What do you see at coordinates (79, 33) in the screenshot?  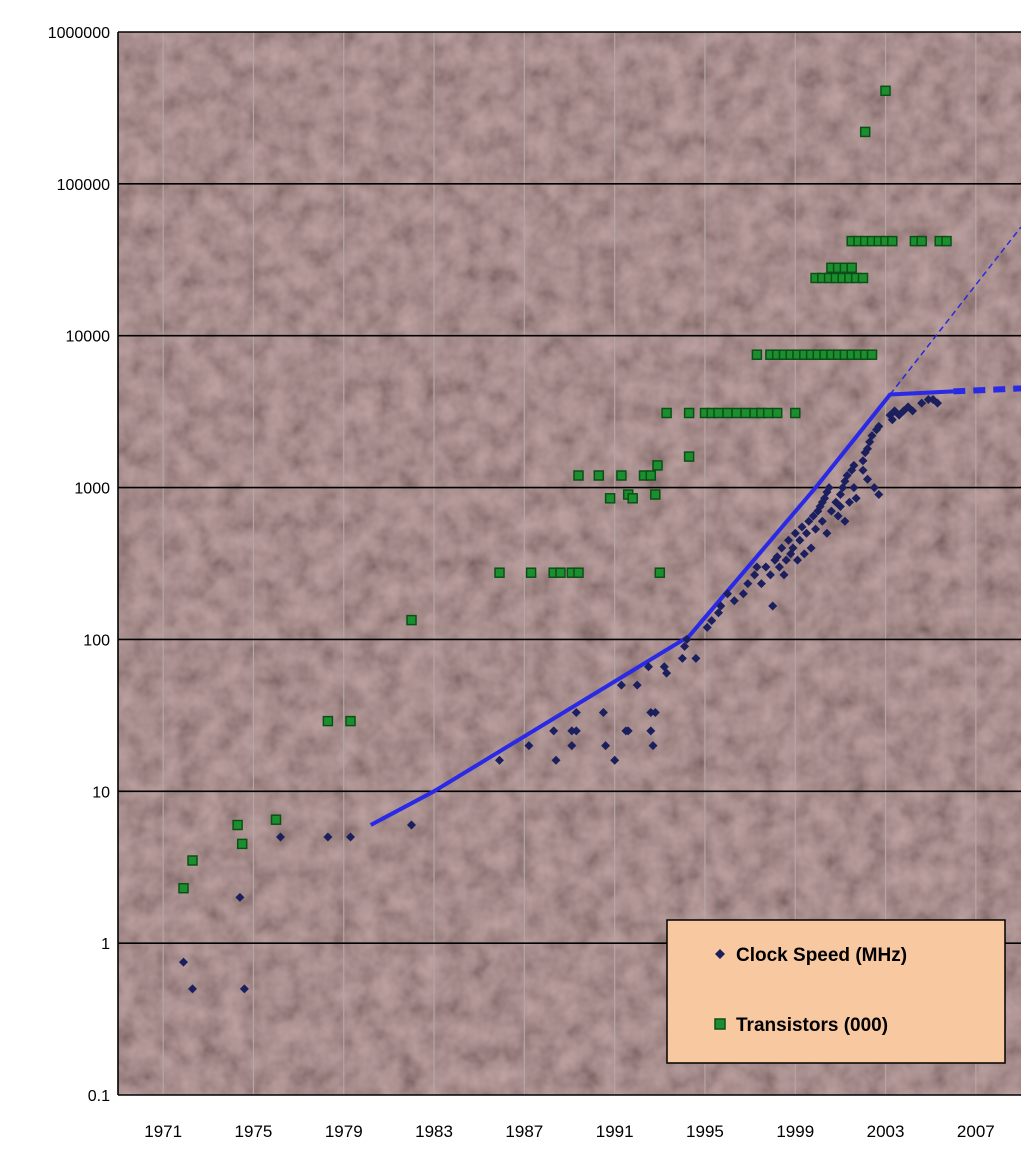 I see `y-tick-label: 1000000` at bounding box center [79, 33].